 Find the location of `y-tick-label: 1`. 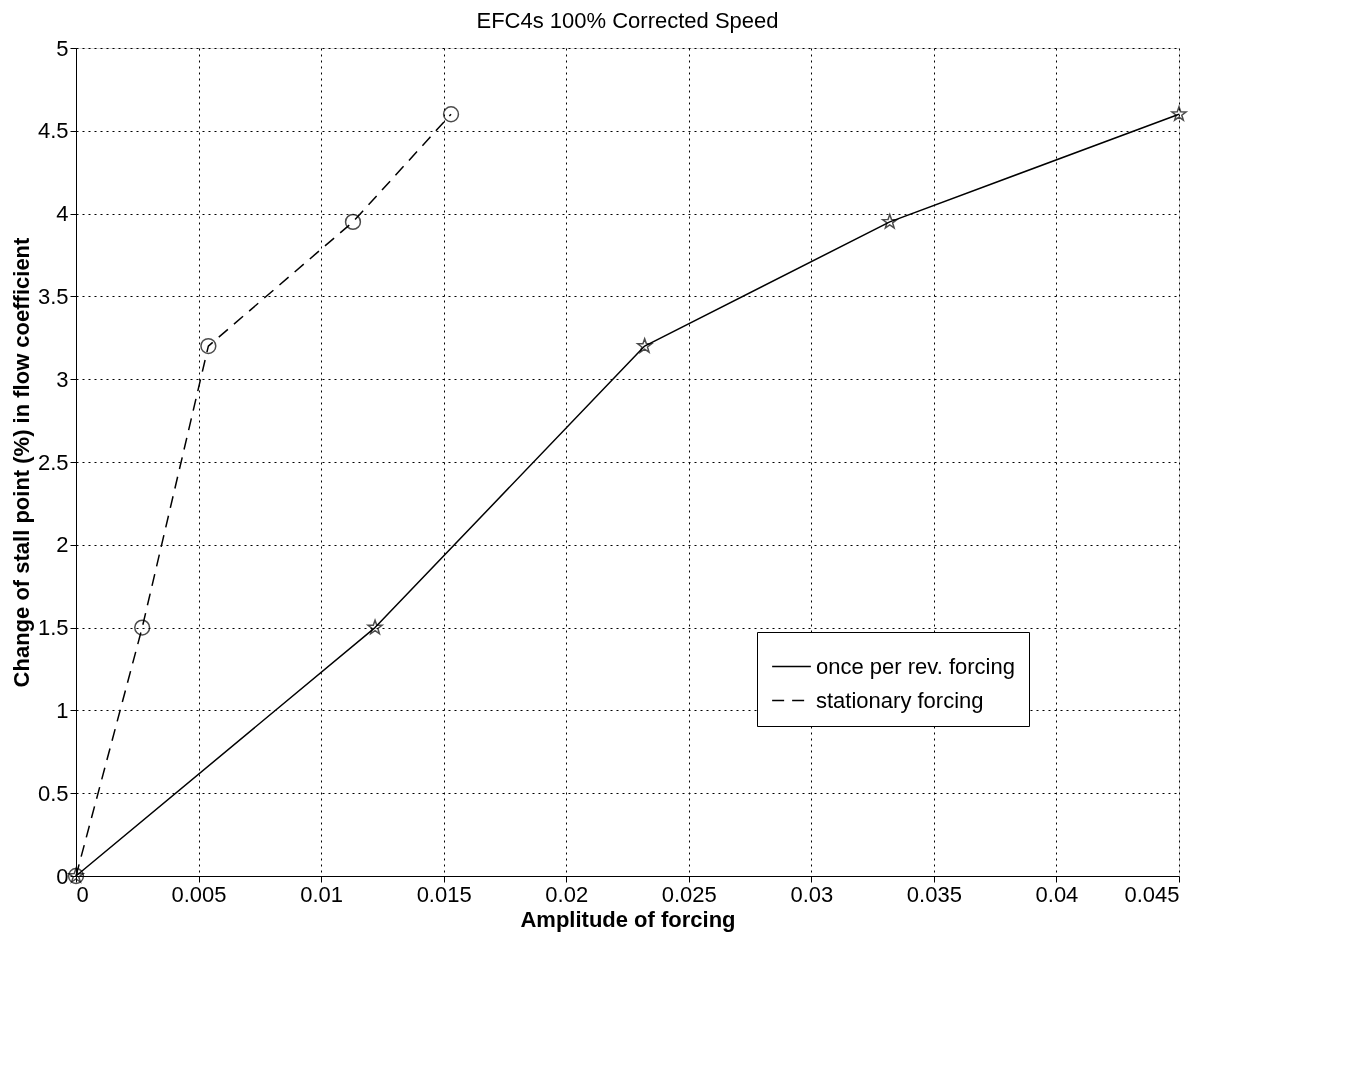

y-tick-label: 1 is located at coordinates (62, 710).